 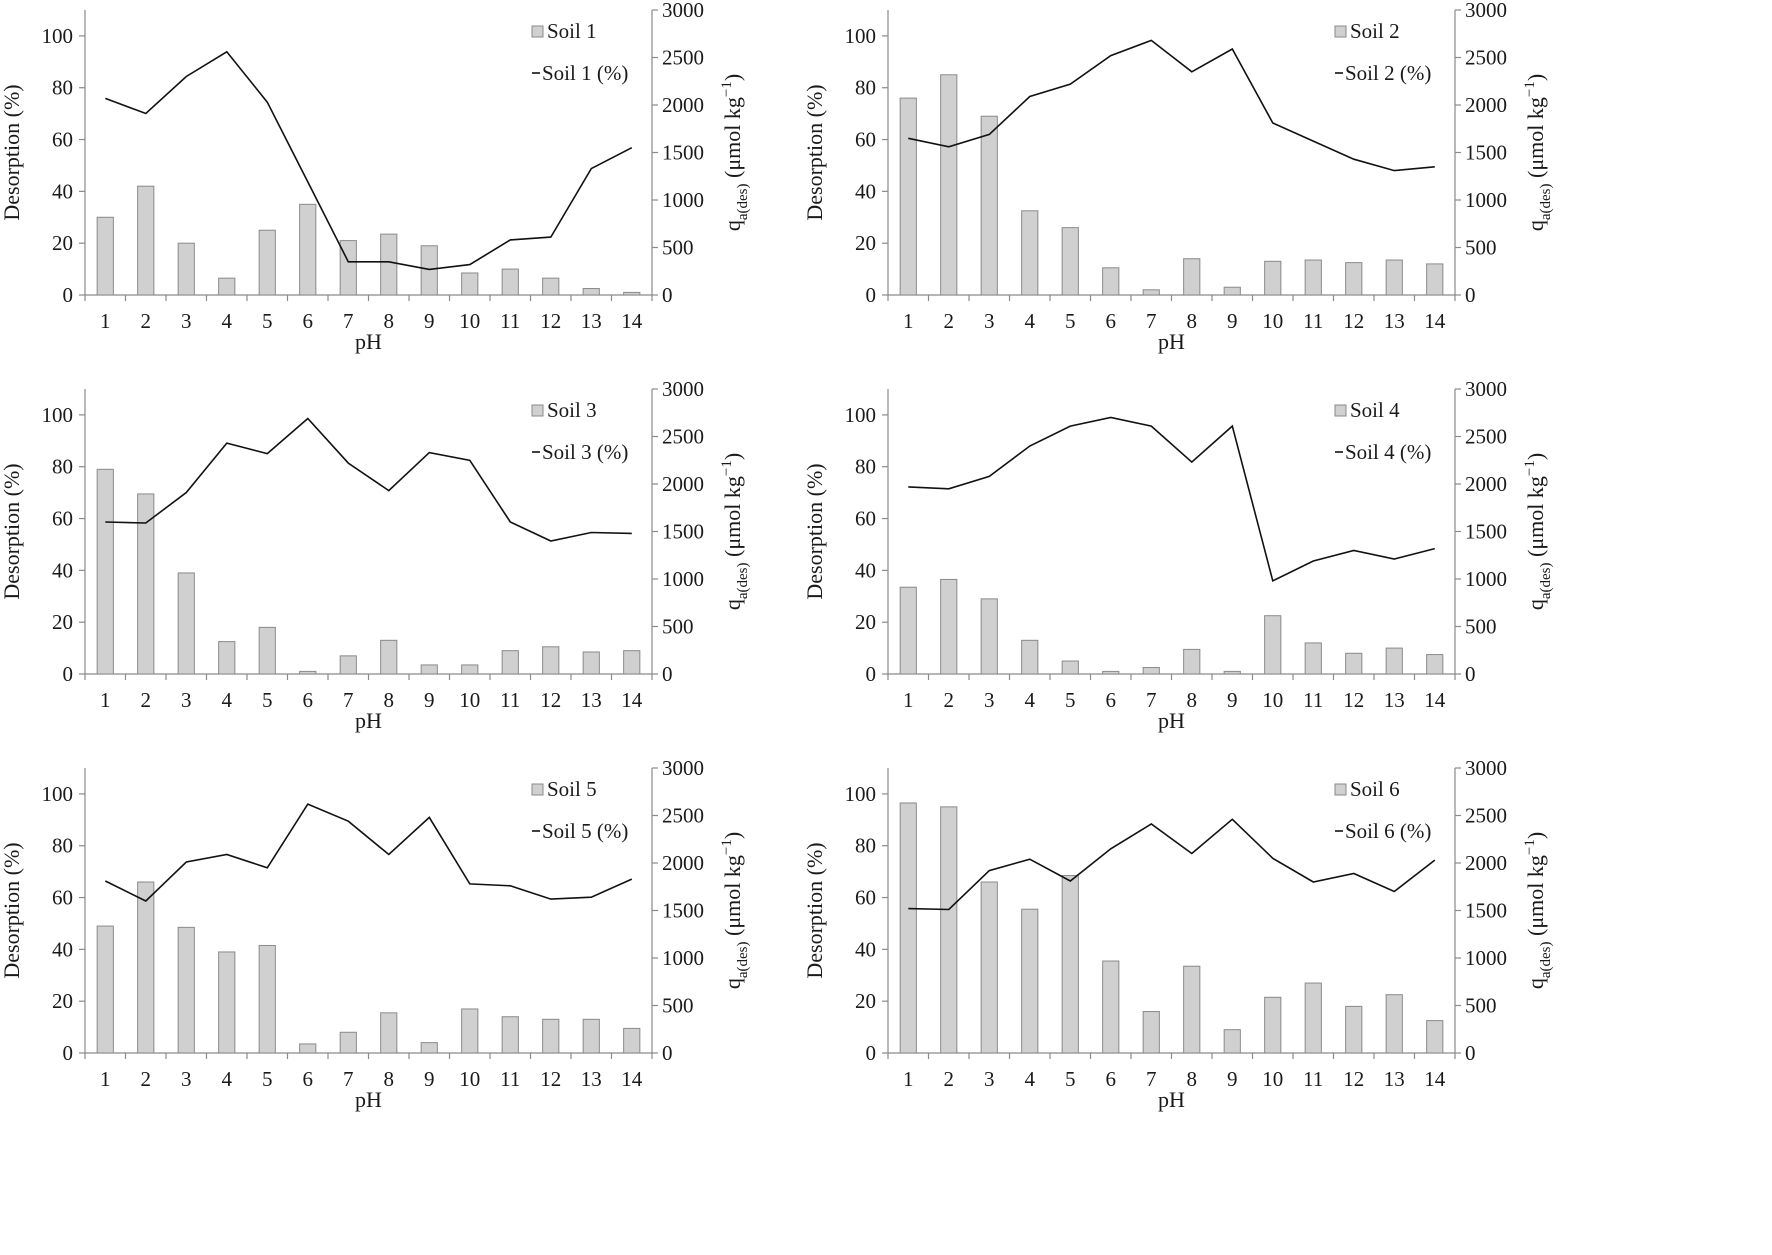 I want to click on legend-line-label: Soil 2 (%), so click(x=1388, y=73).